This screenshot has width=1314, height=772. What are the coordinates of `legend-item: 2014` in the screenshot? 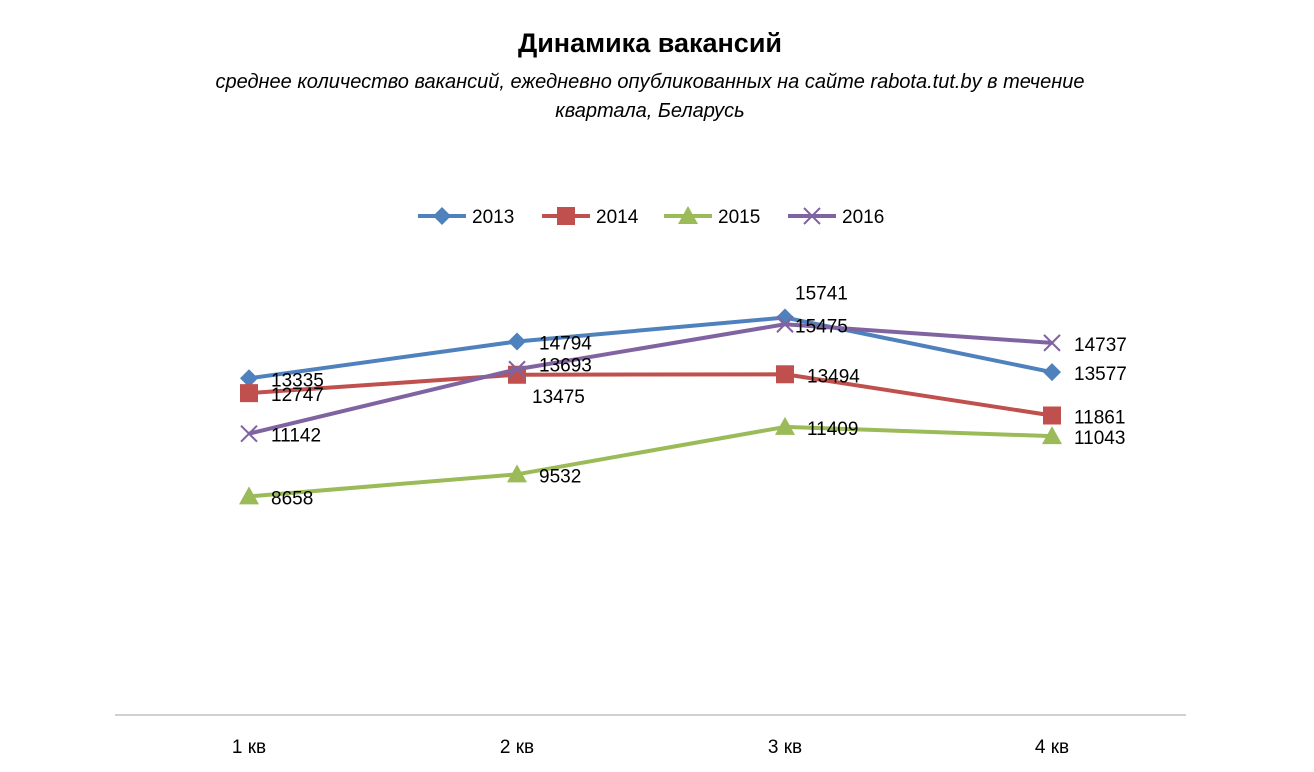 It's located at (590, 217).